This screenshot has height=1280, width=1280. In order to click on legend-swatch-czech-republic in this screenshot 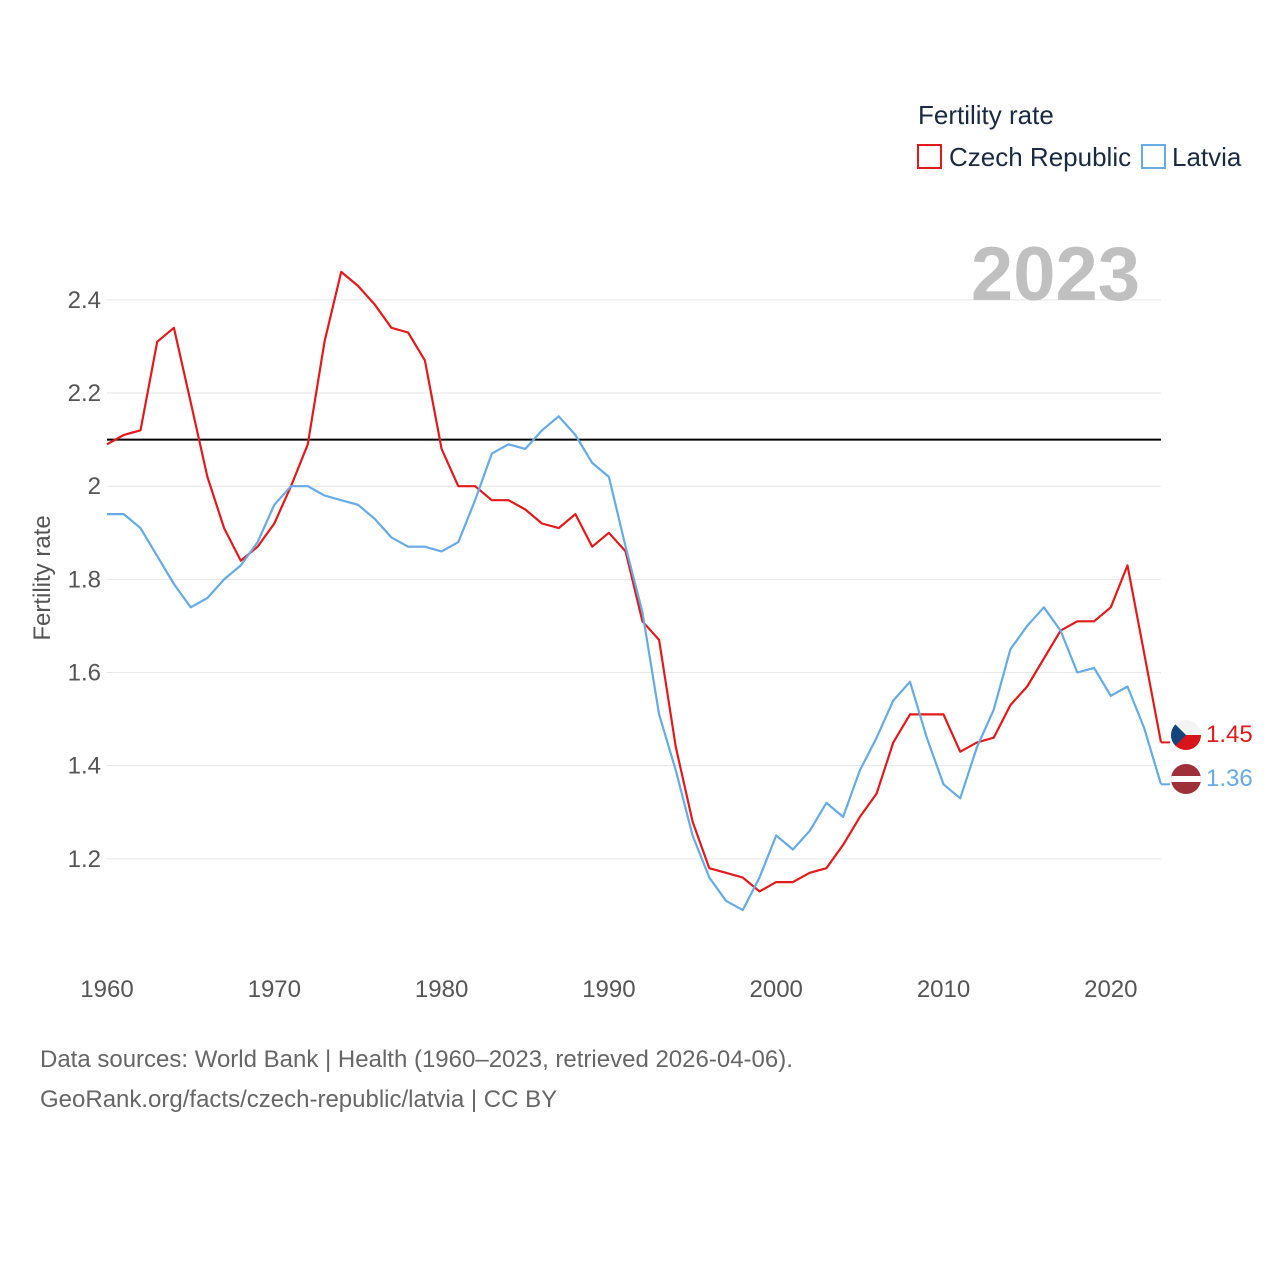, I will do `click(929, 156)`.